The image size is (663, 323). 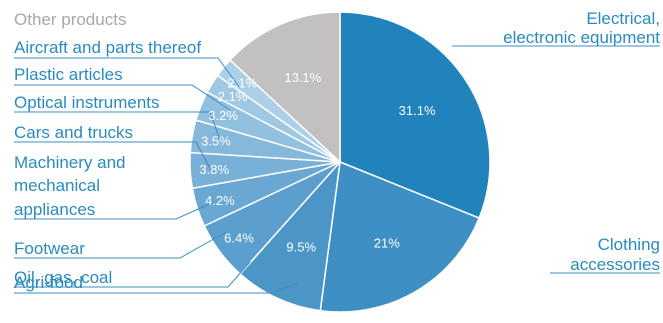 I want to click on leader-line-optical-instruments, so click(x=117, y=126).